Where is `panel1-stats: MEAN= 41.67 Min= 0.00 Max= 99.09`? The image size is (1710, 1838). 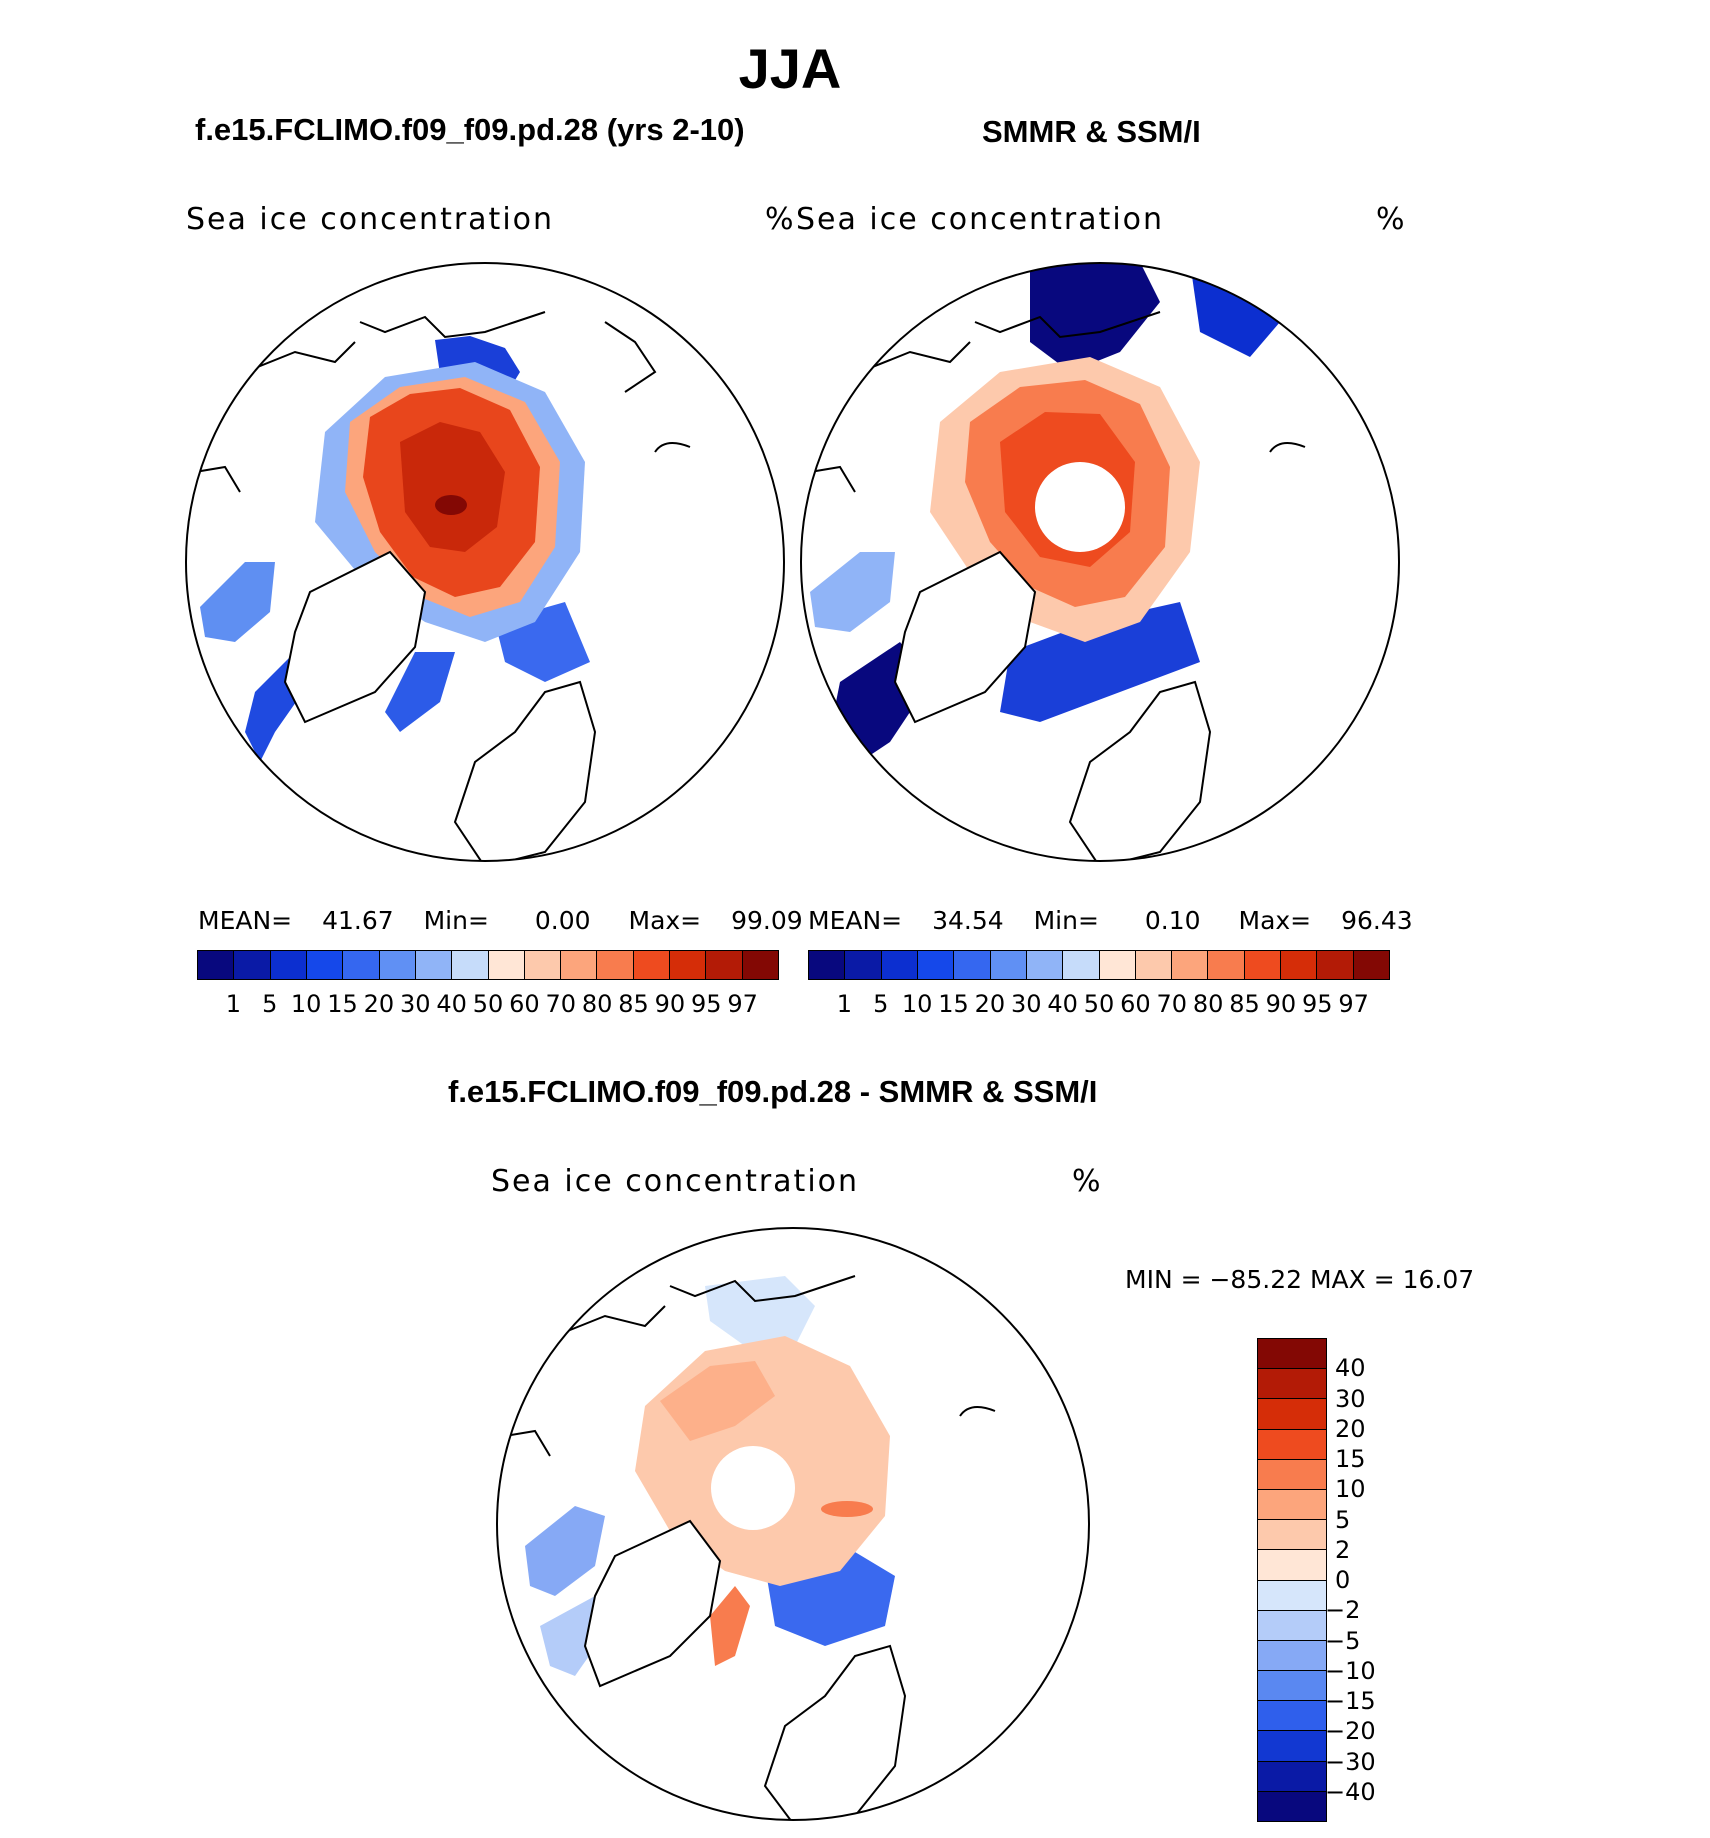
panel1-stats: MEAN= 41.67 Min= 0.00 Max= 99.09 is located at coordinates (500, 920).